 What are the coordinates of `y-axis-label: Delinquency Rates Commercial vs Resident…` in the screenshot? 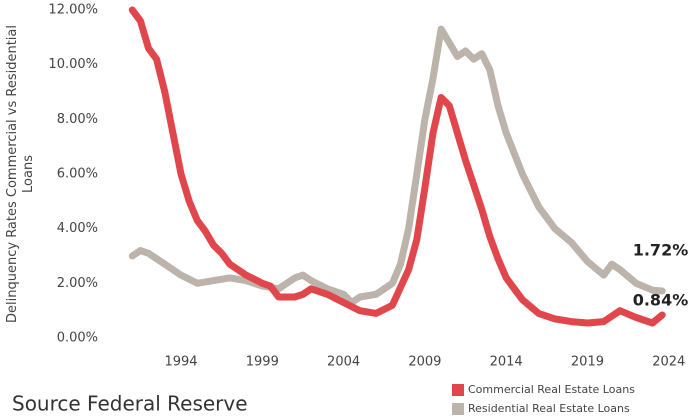 It's located at (20, 174).